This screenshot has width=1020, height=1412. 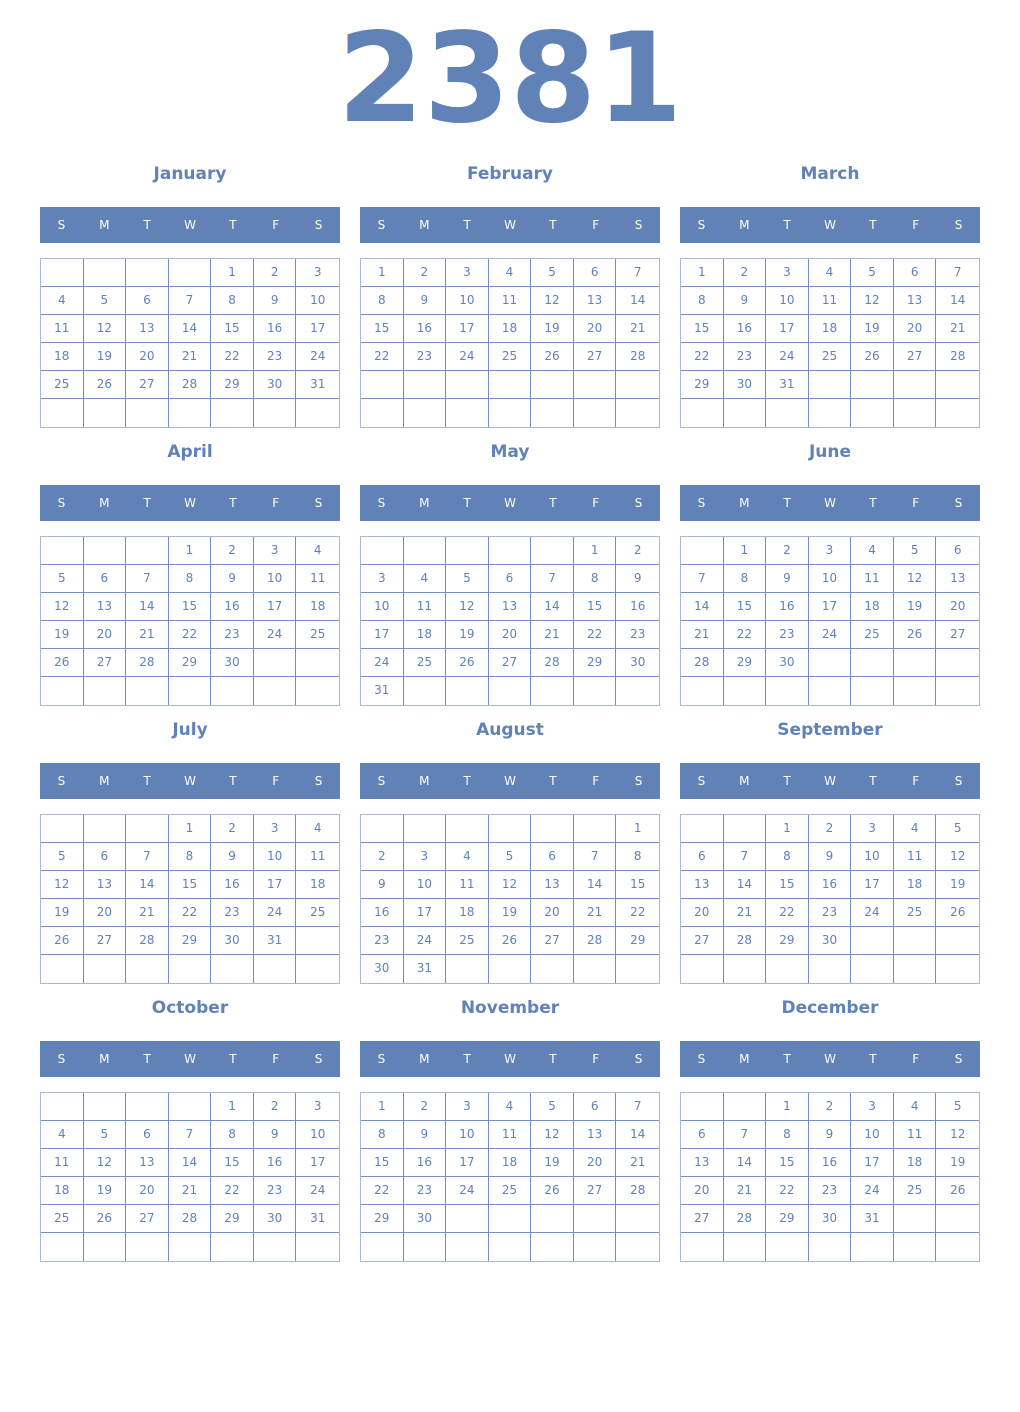 I want to click on day-cell: 8, so click(x=787, y=1135).